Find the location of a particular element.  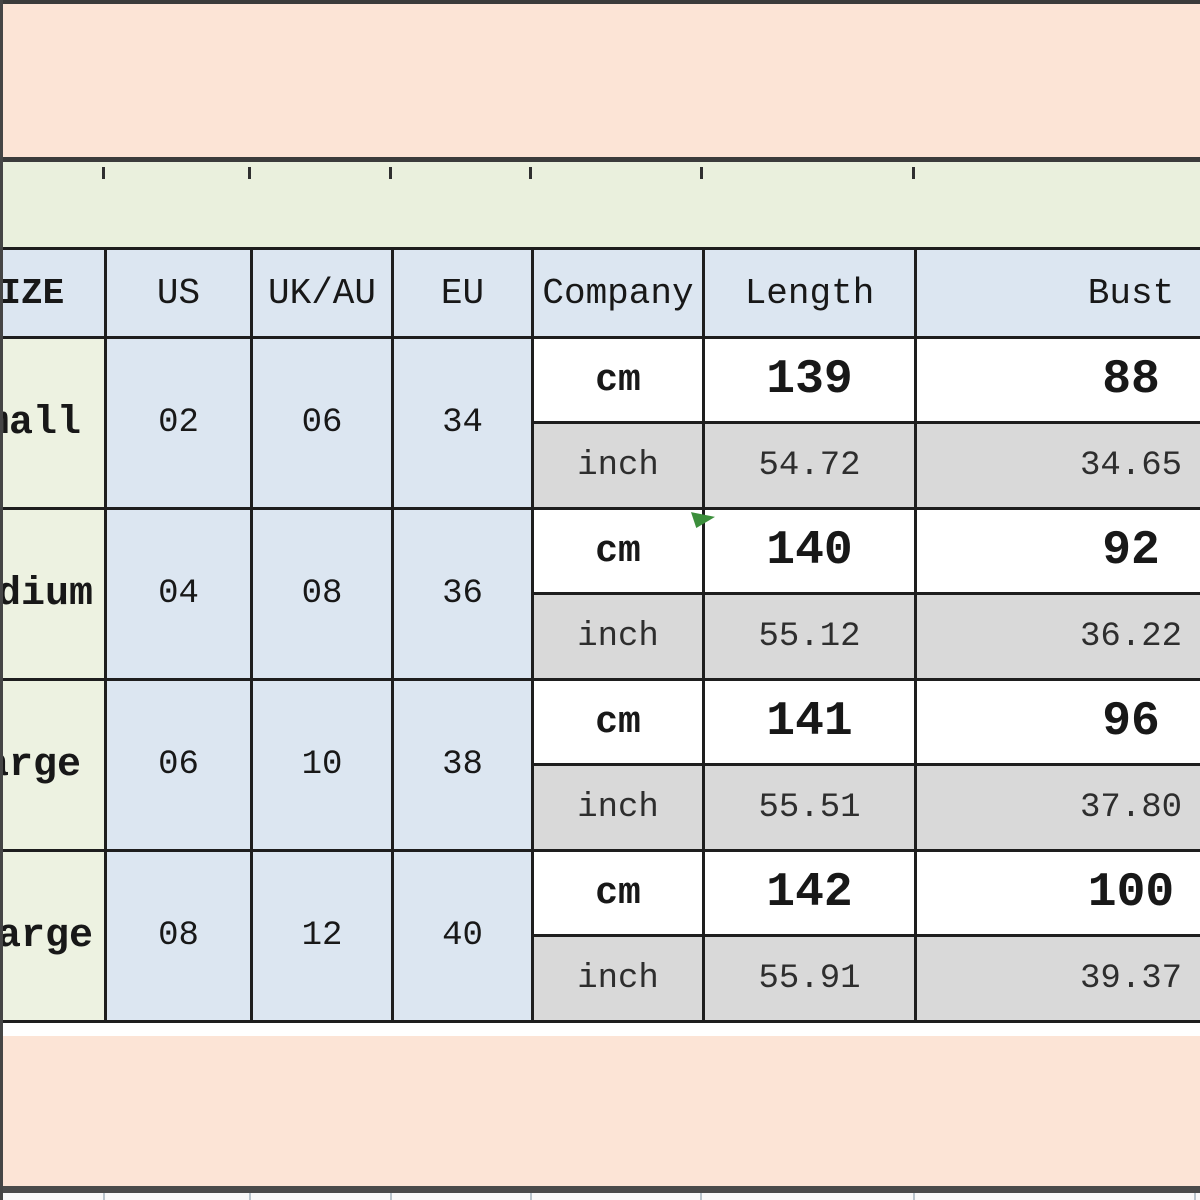

us-value: 06 is located at coordinates (178, 765).